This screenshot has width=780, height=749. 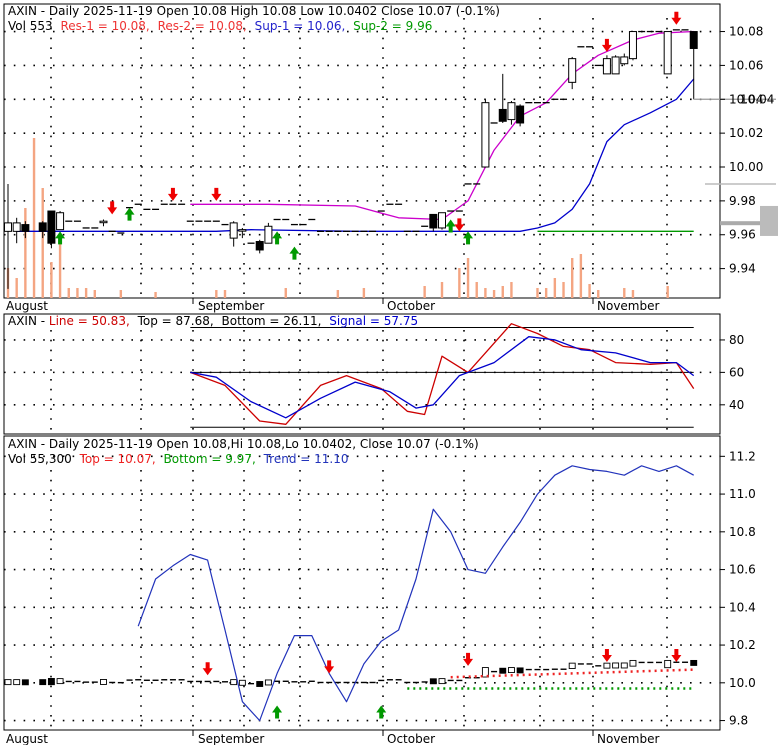 What do you see at coordinates (742, 532) in the screenshot?
I see `trend-y-tick-label: 10.8` at bounding box center [742, 532].